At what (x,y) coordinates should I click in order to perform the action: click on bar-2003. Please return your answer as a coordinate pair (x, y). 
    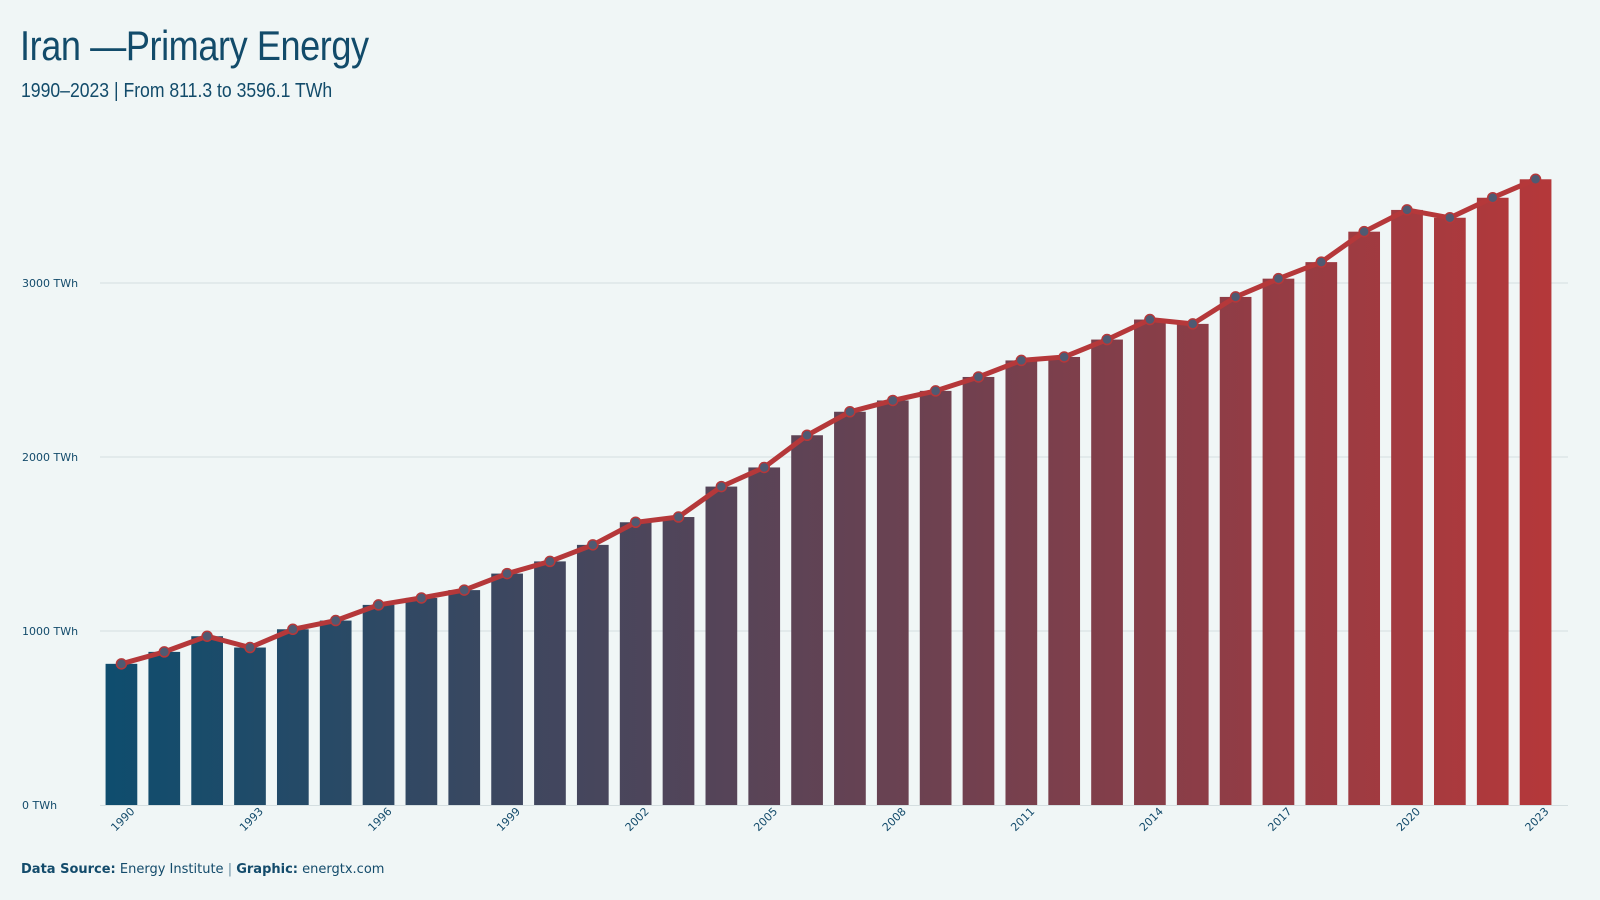
    Looking at the image, I should click on (678, 661).